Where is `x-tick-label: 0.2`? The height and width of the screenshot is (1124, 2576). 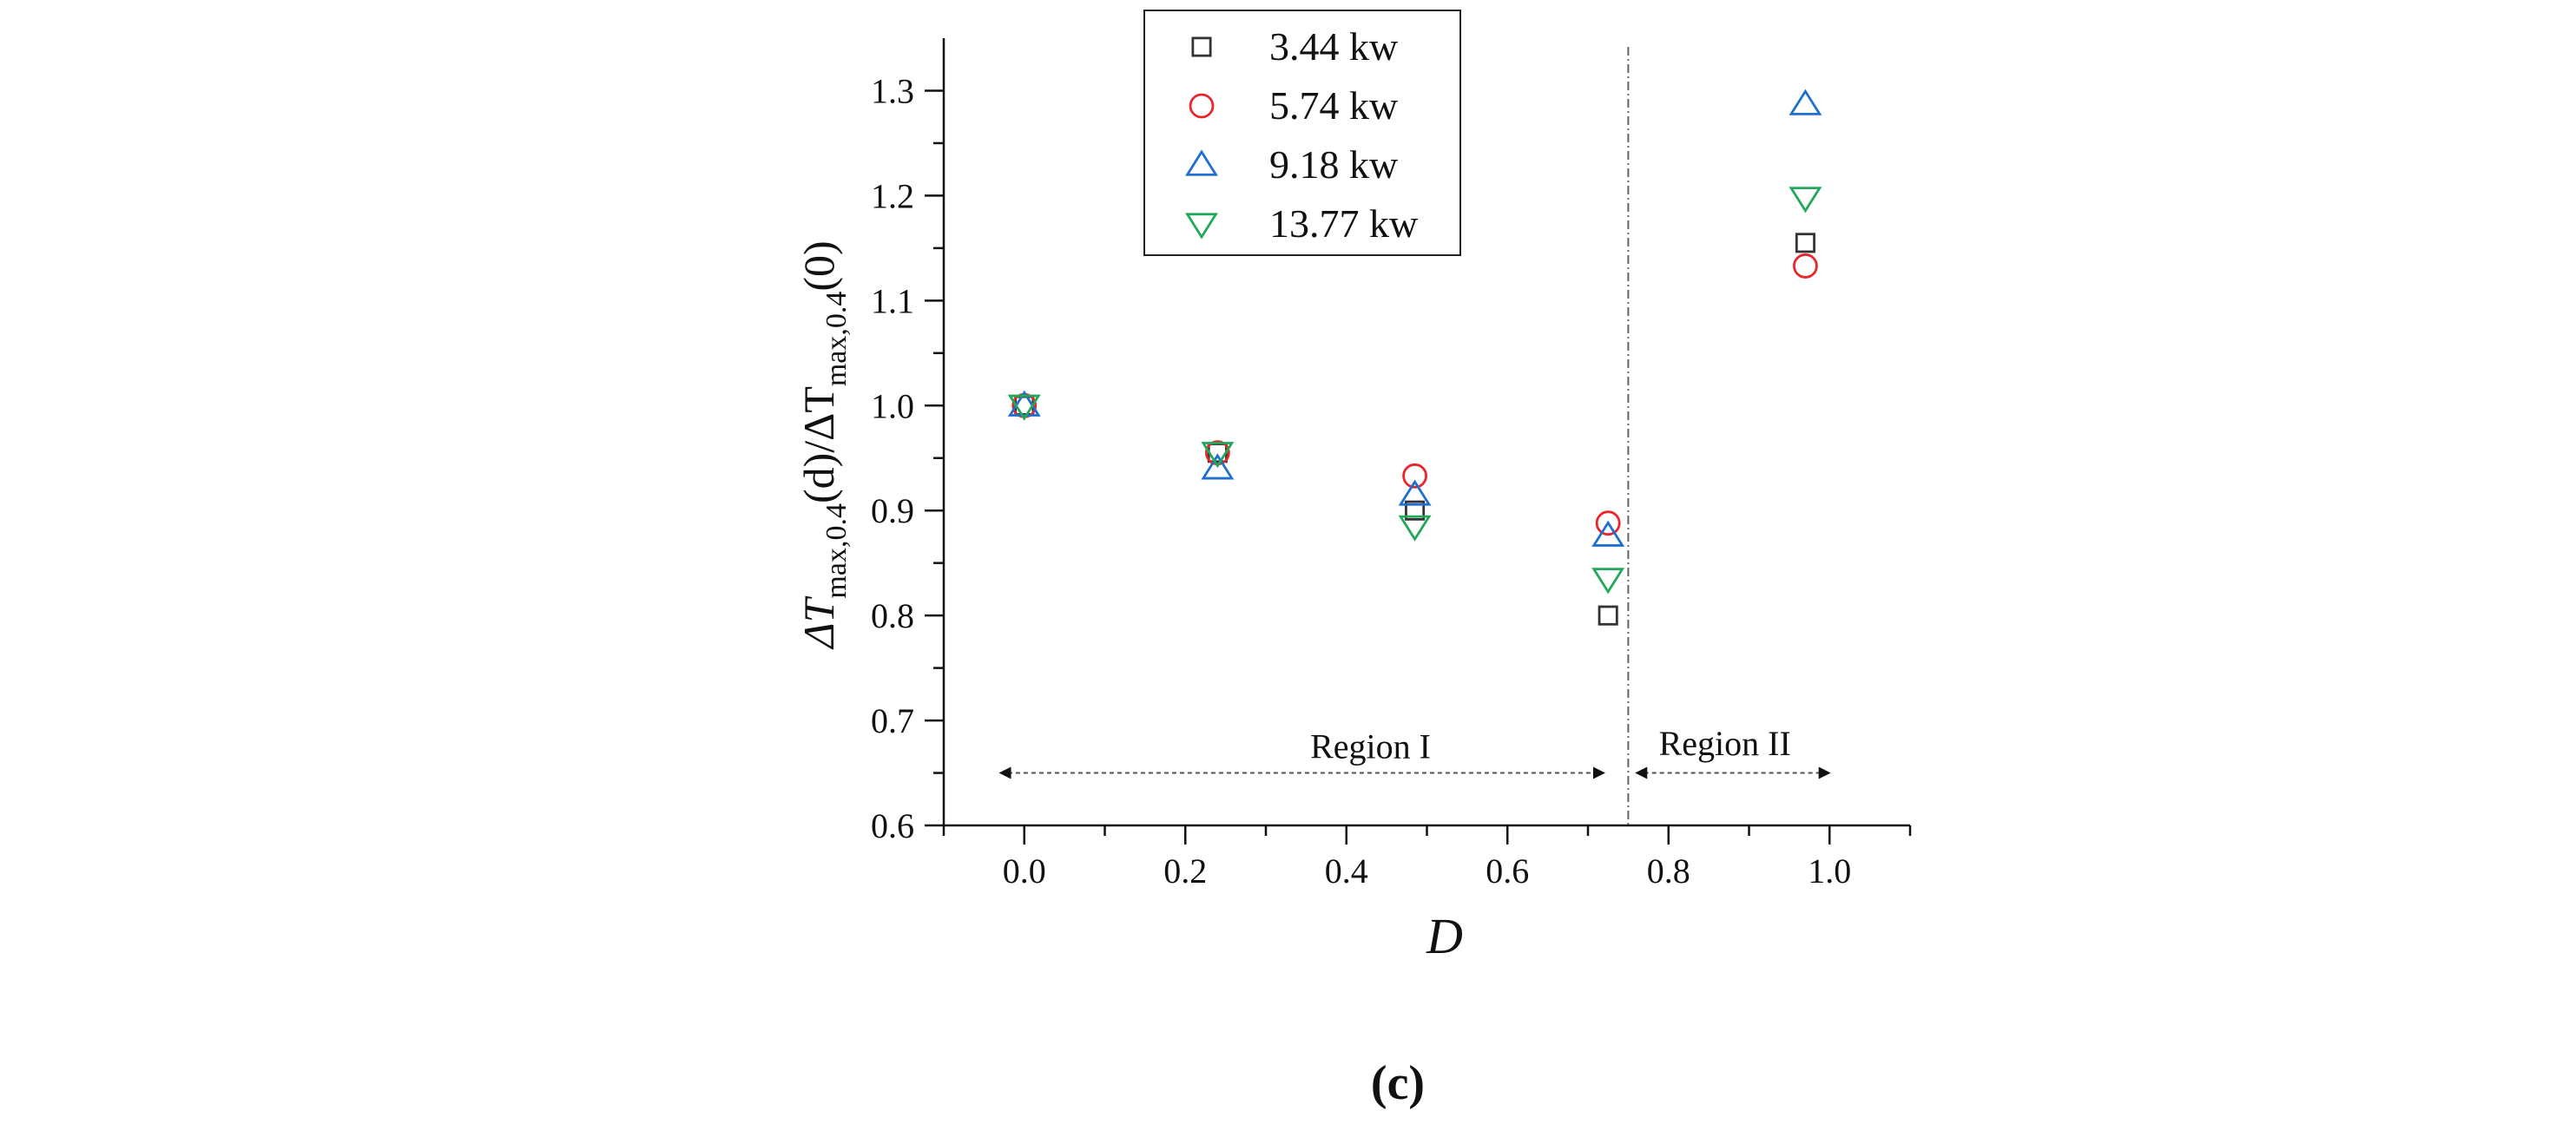
x-tick-label: 0.2 is located at coordinates (1185, 871).